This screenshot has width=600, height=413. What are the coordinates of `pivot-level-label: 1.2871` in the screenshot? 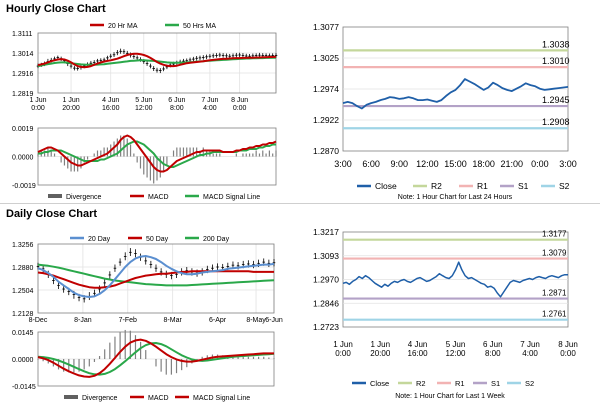 It's located at (554, 293).